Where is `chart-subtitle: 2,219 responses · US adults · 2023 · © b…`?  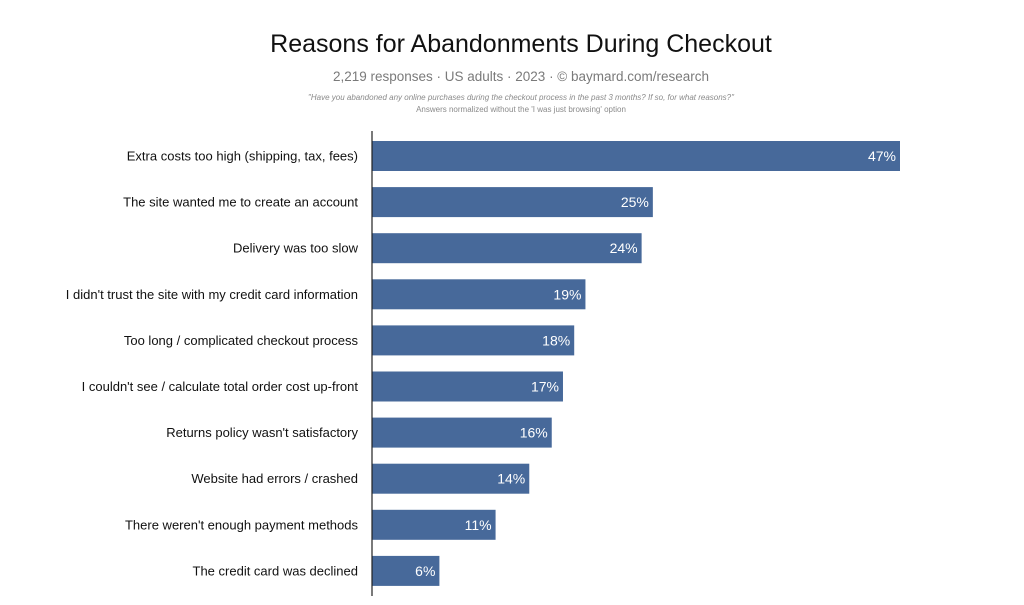 chart-subtitle: 2,219 responses · US adults · 2023 · © b… is located at coordinates (521, 76).